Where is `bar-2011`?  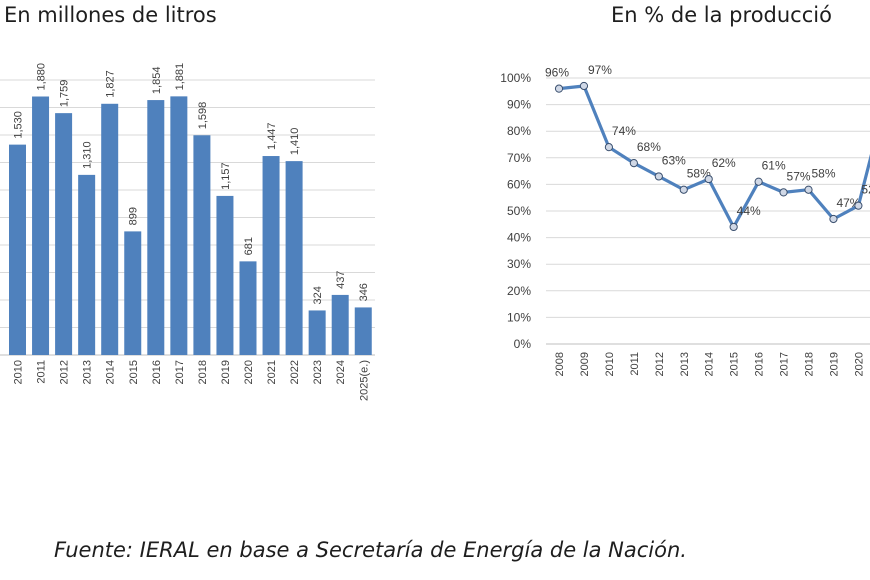 bar-2011 is located at coordinates (41, 225).